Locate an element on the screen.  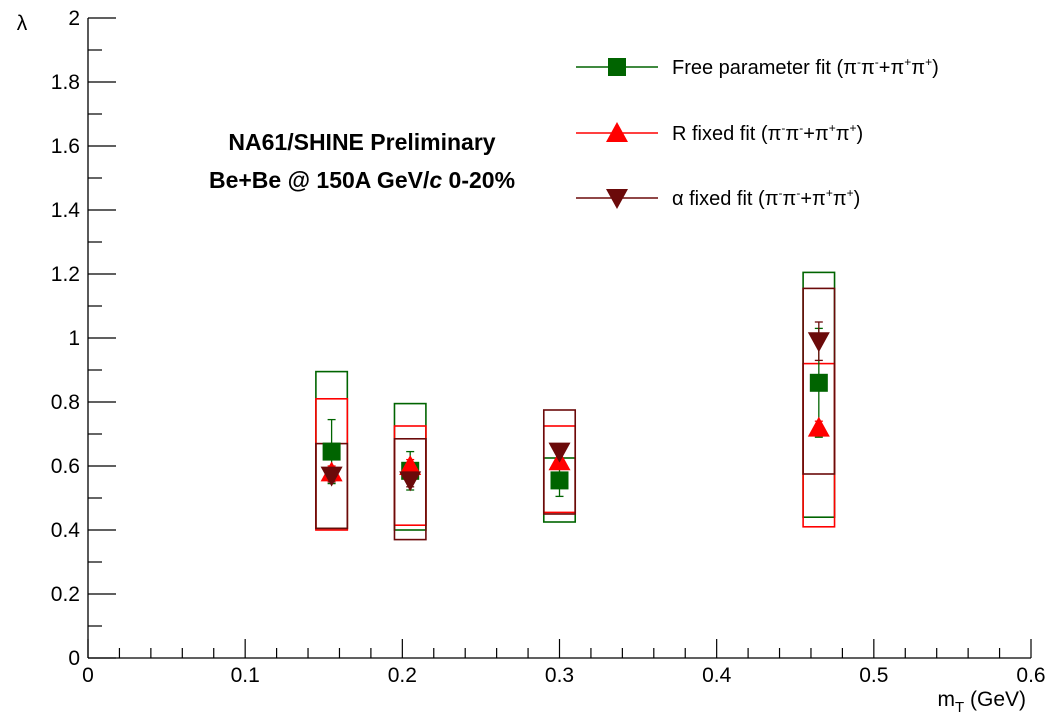
y-tick-label: 1.2 is located at coordinates (65, 274).